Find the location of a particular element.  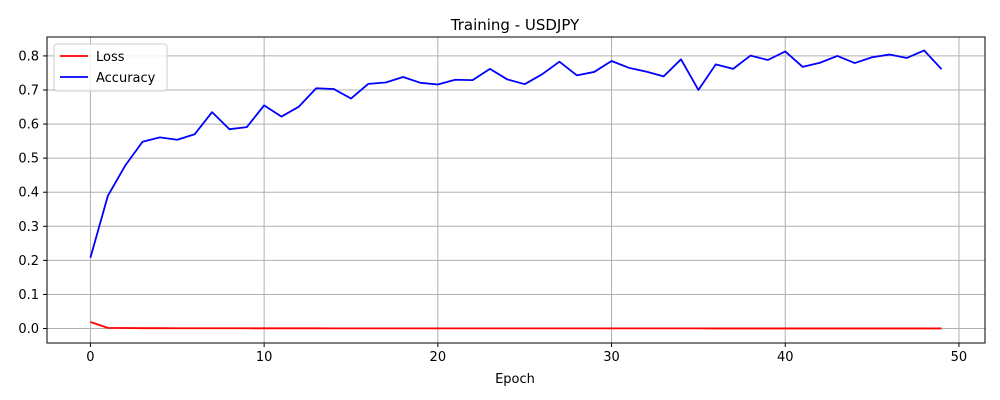

x-axis-label: Epoch is located at coordinates (515, 379).